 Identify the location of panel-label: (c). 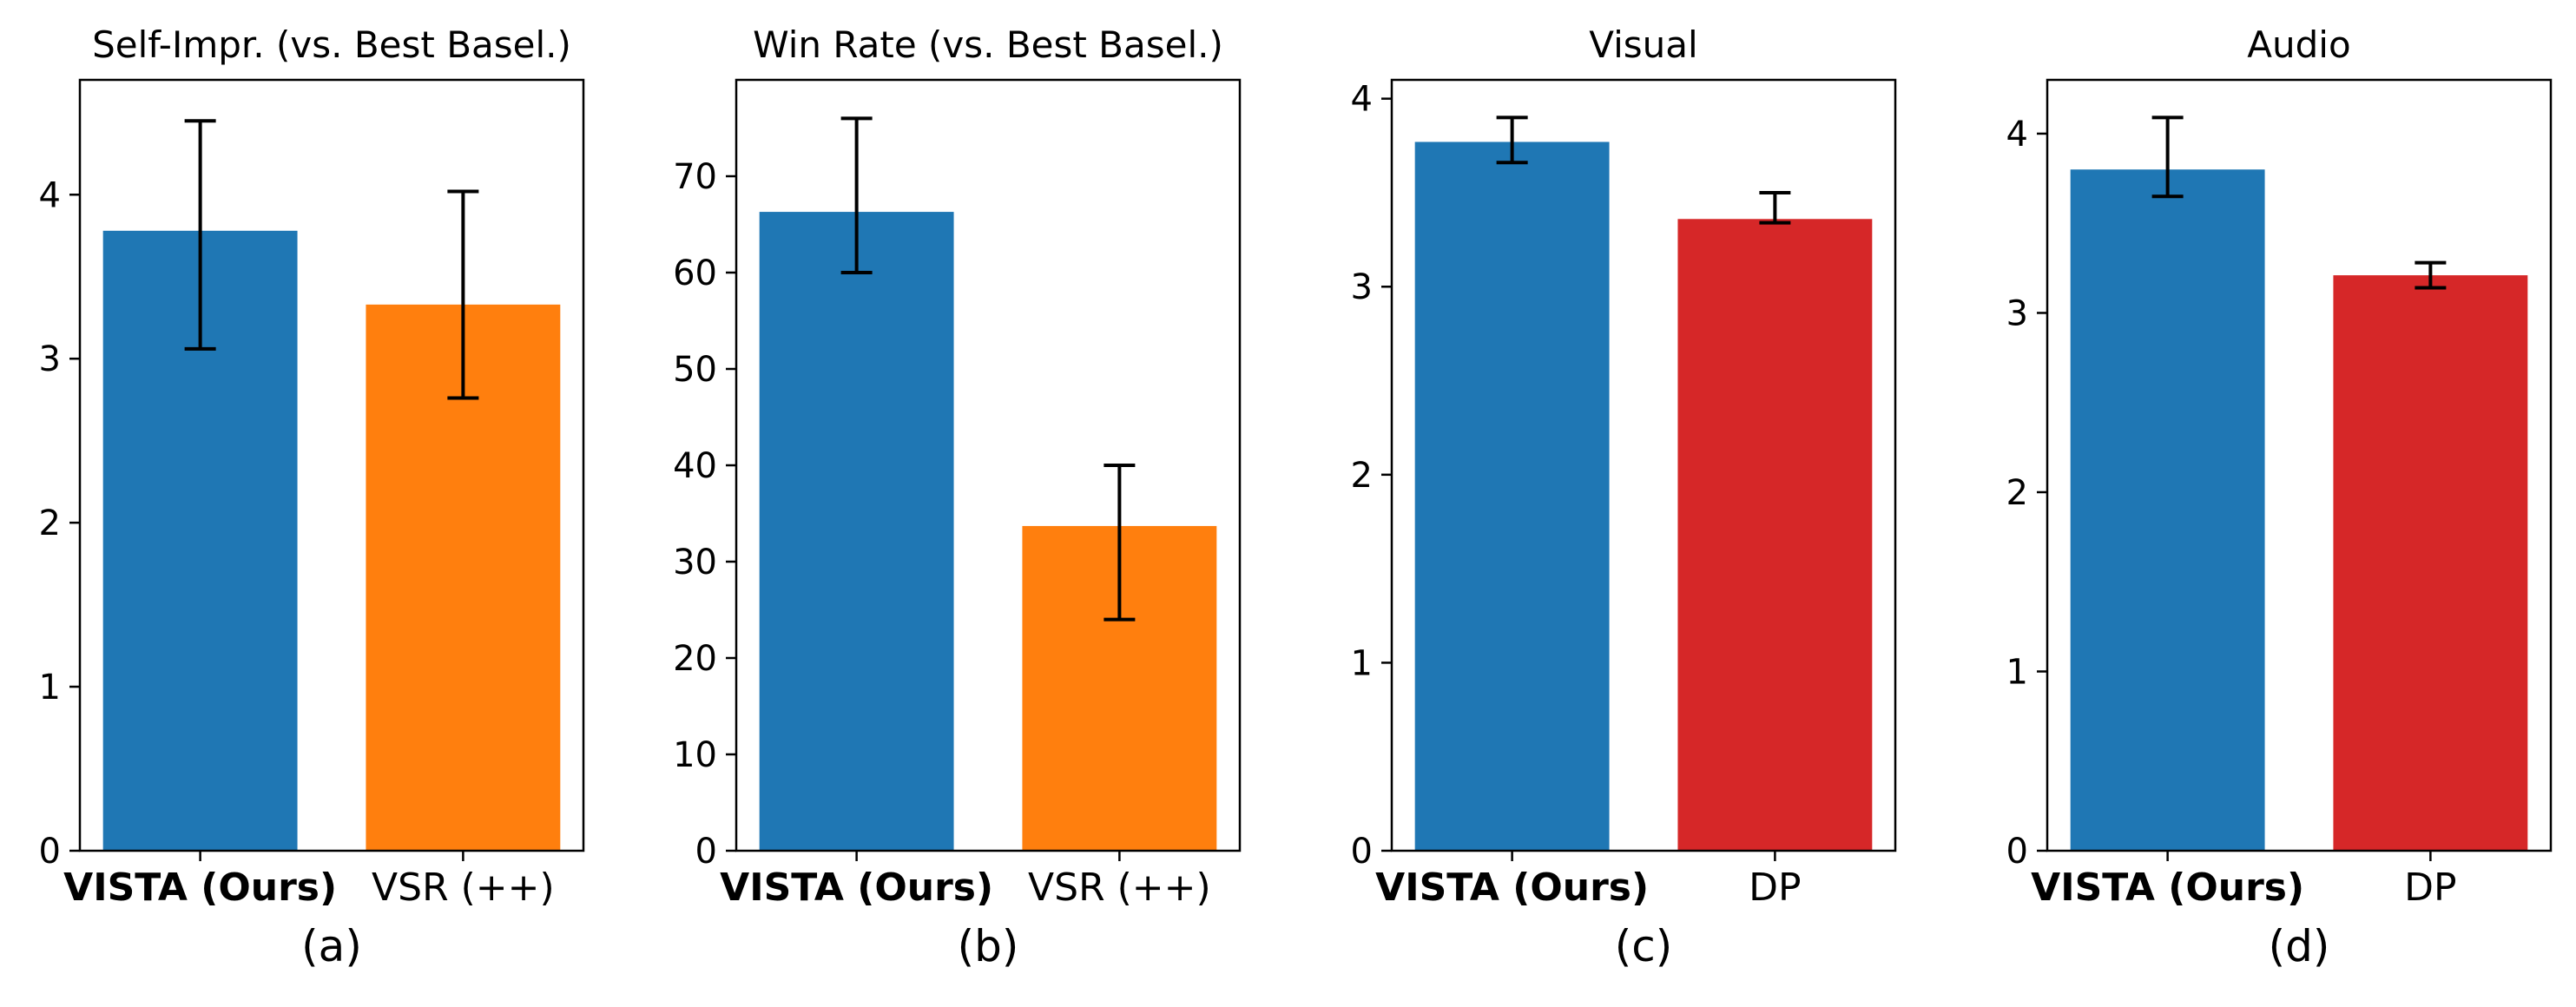
(1644, 946).